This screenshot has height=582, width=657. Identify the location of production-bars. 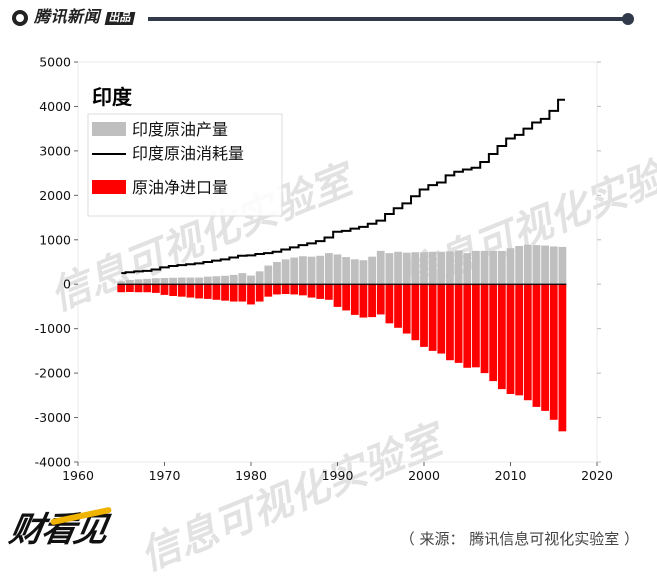
(342, 264).